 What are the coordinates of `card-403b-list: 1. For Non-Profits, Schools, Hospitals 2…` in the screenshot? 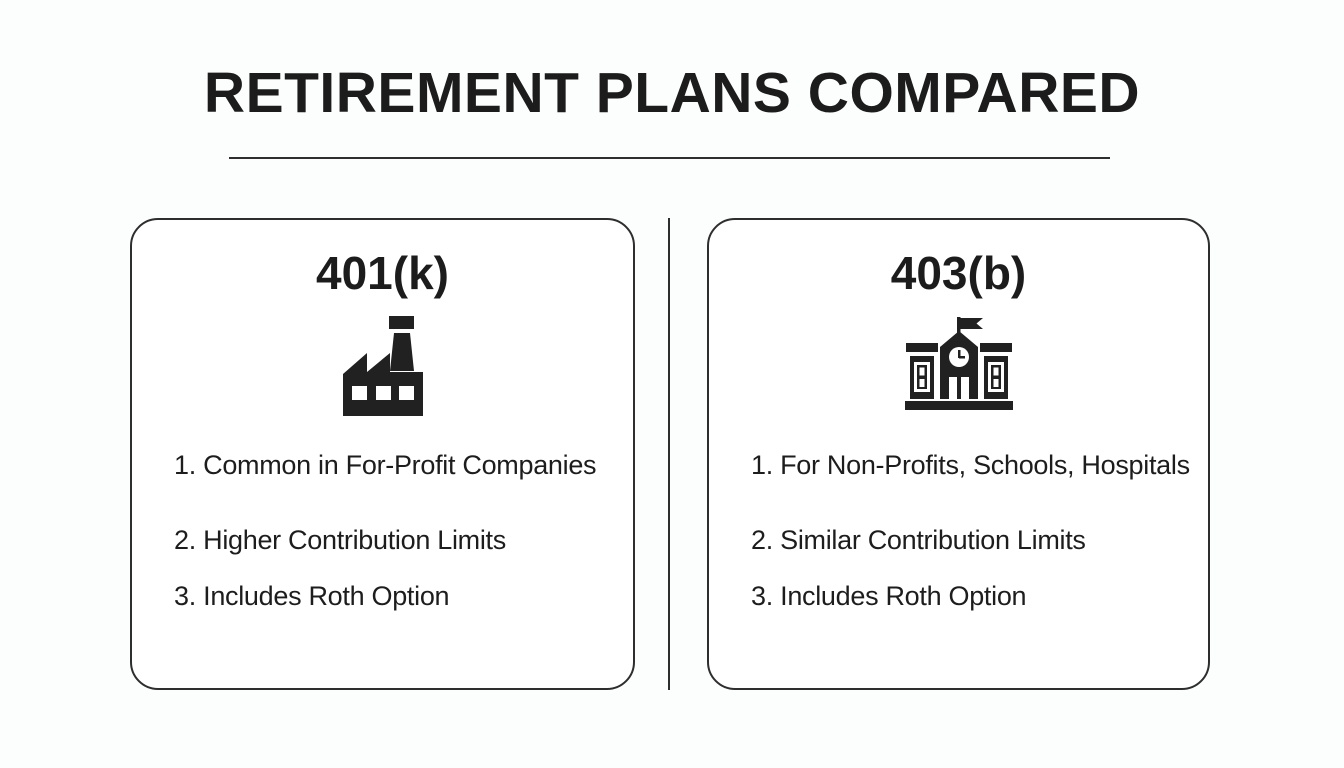 It's located at (953, 531).